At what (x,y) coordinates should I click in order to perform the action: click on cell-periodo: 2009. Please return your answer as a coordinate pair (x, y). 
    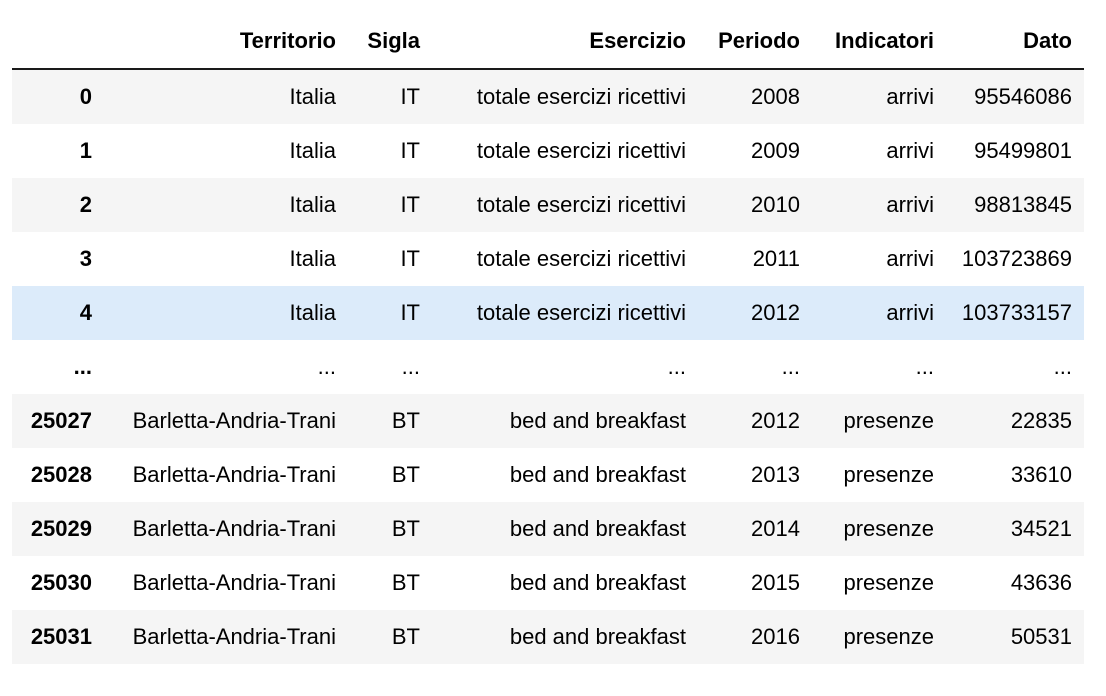
    Looking at the image, I should click on (775, 150).